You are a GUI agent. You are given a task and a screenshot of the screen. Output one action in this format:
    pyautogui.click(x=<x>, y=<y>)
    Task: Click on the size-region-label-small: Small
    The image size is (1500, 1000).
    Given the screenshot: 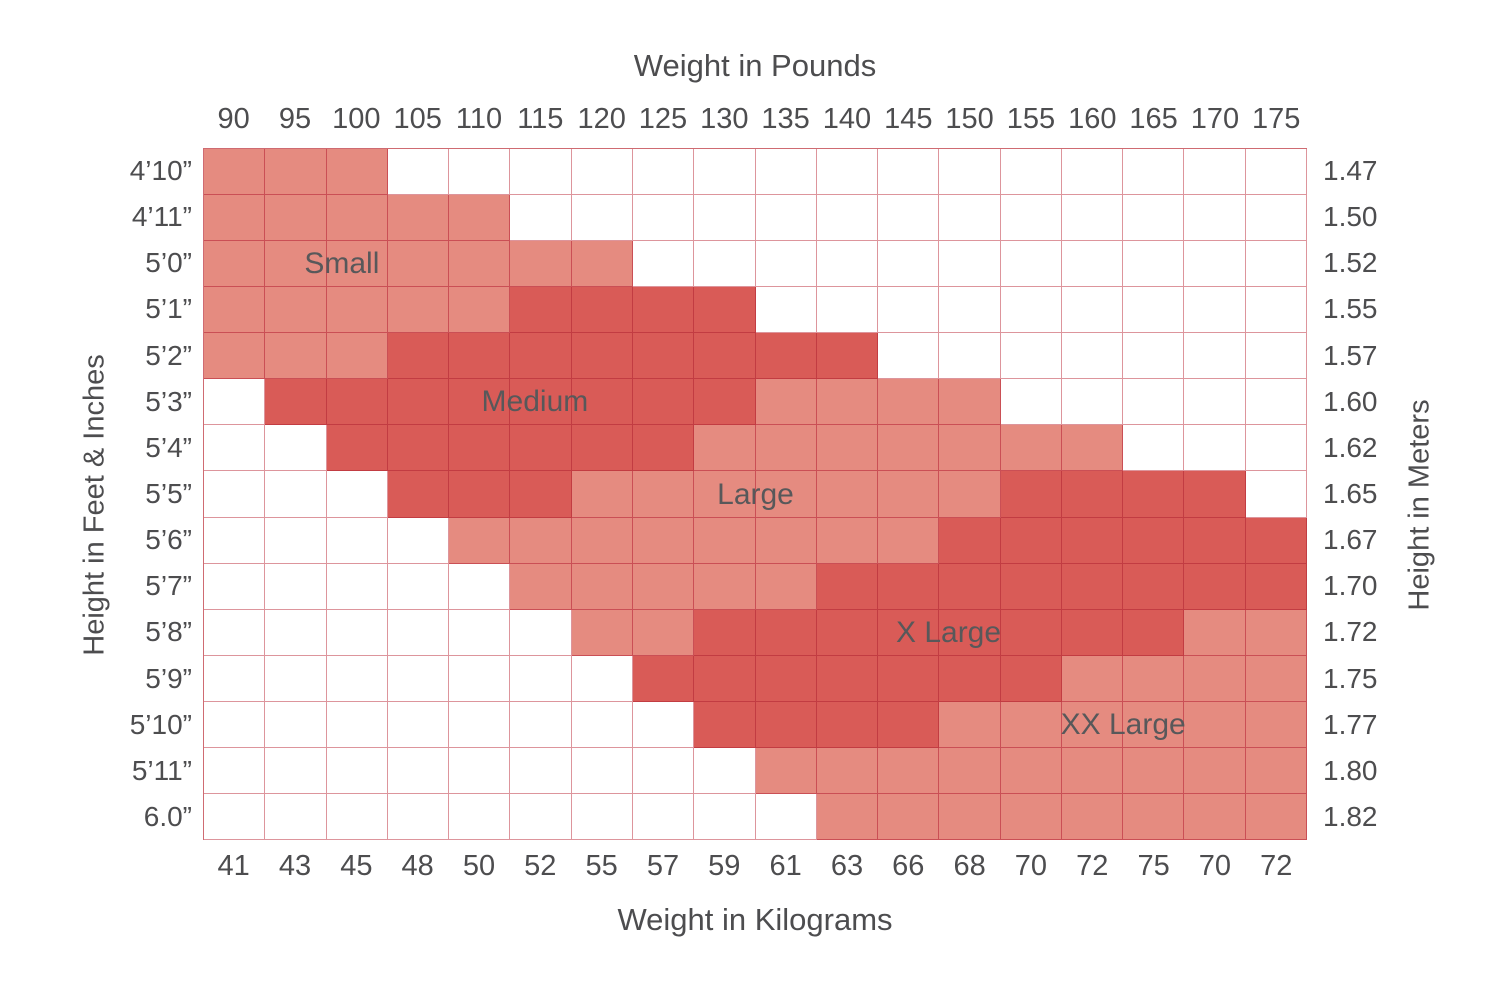 What is the action you would take?
    pyautogui.click(x=342, y=264)
    